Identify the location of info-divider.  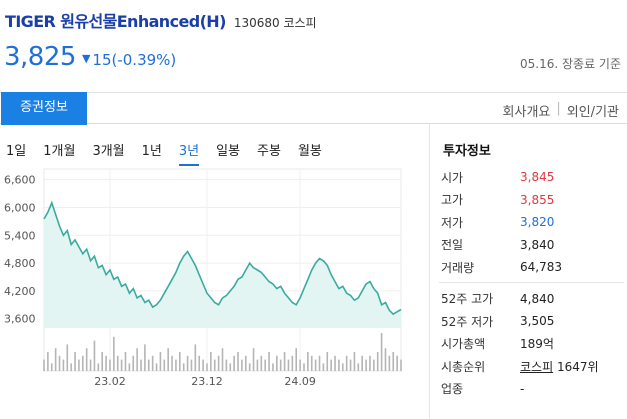
(531, 282).